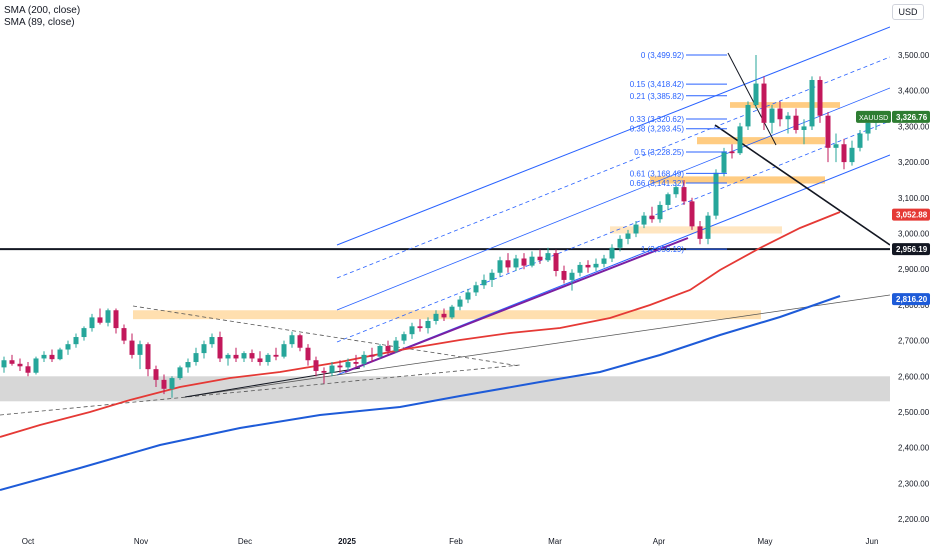 The image size is (932, 550). Describe the element at coordinates (914, 448) in the screenshot. I see `y-tick-label: 2,400.00` at that location.